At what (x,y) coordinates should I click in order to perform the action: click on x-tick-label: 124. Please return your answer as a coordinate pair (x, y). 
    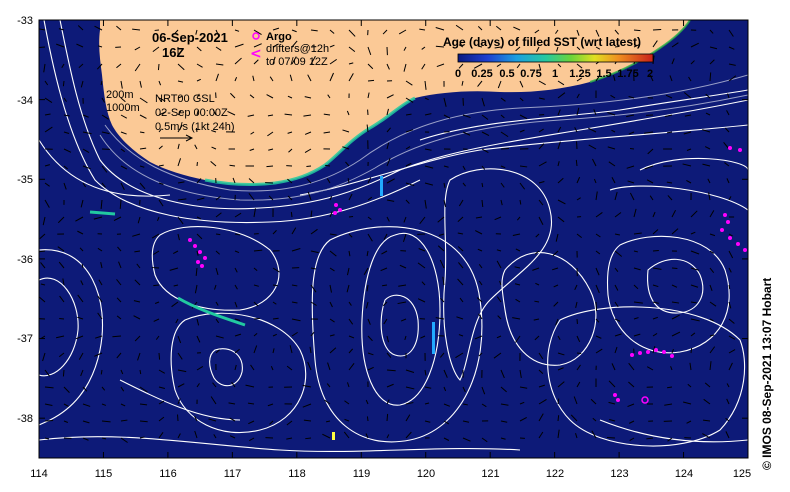
    Looking at the image, I should click on (684, 474).